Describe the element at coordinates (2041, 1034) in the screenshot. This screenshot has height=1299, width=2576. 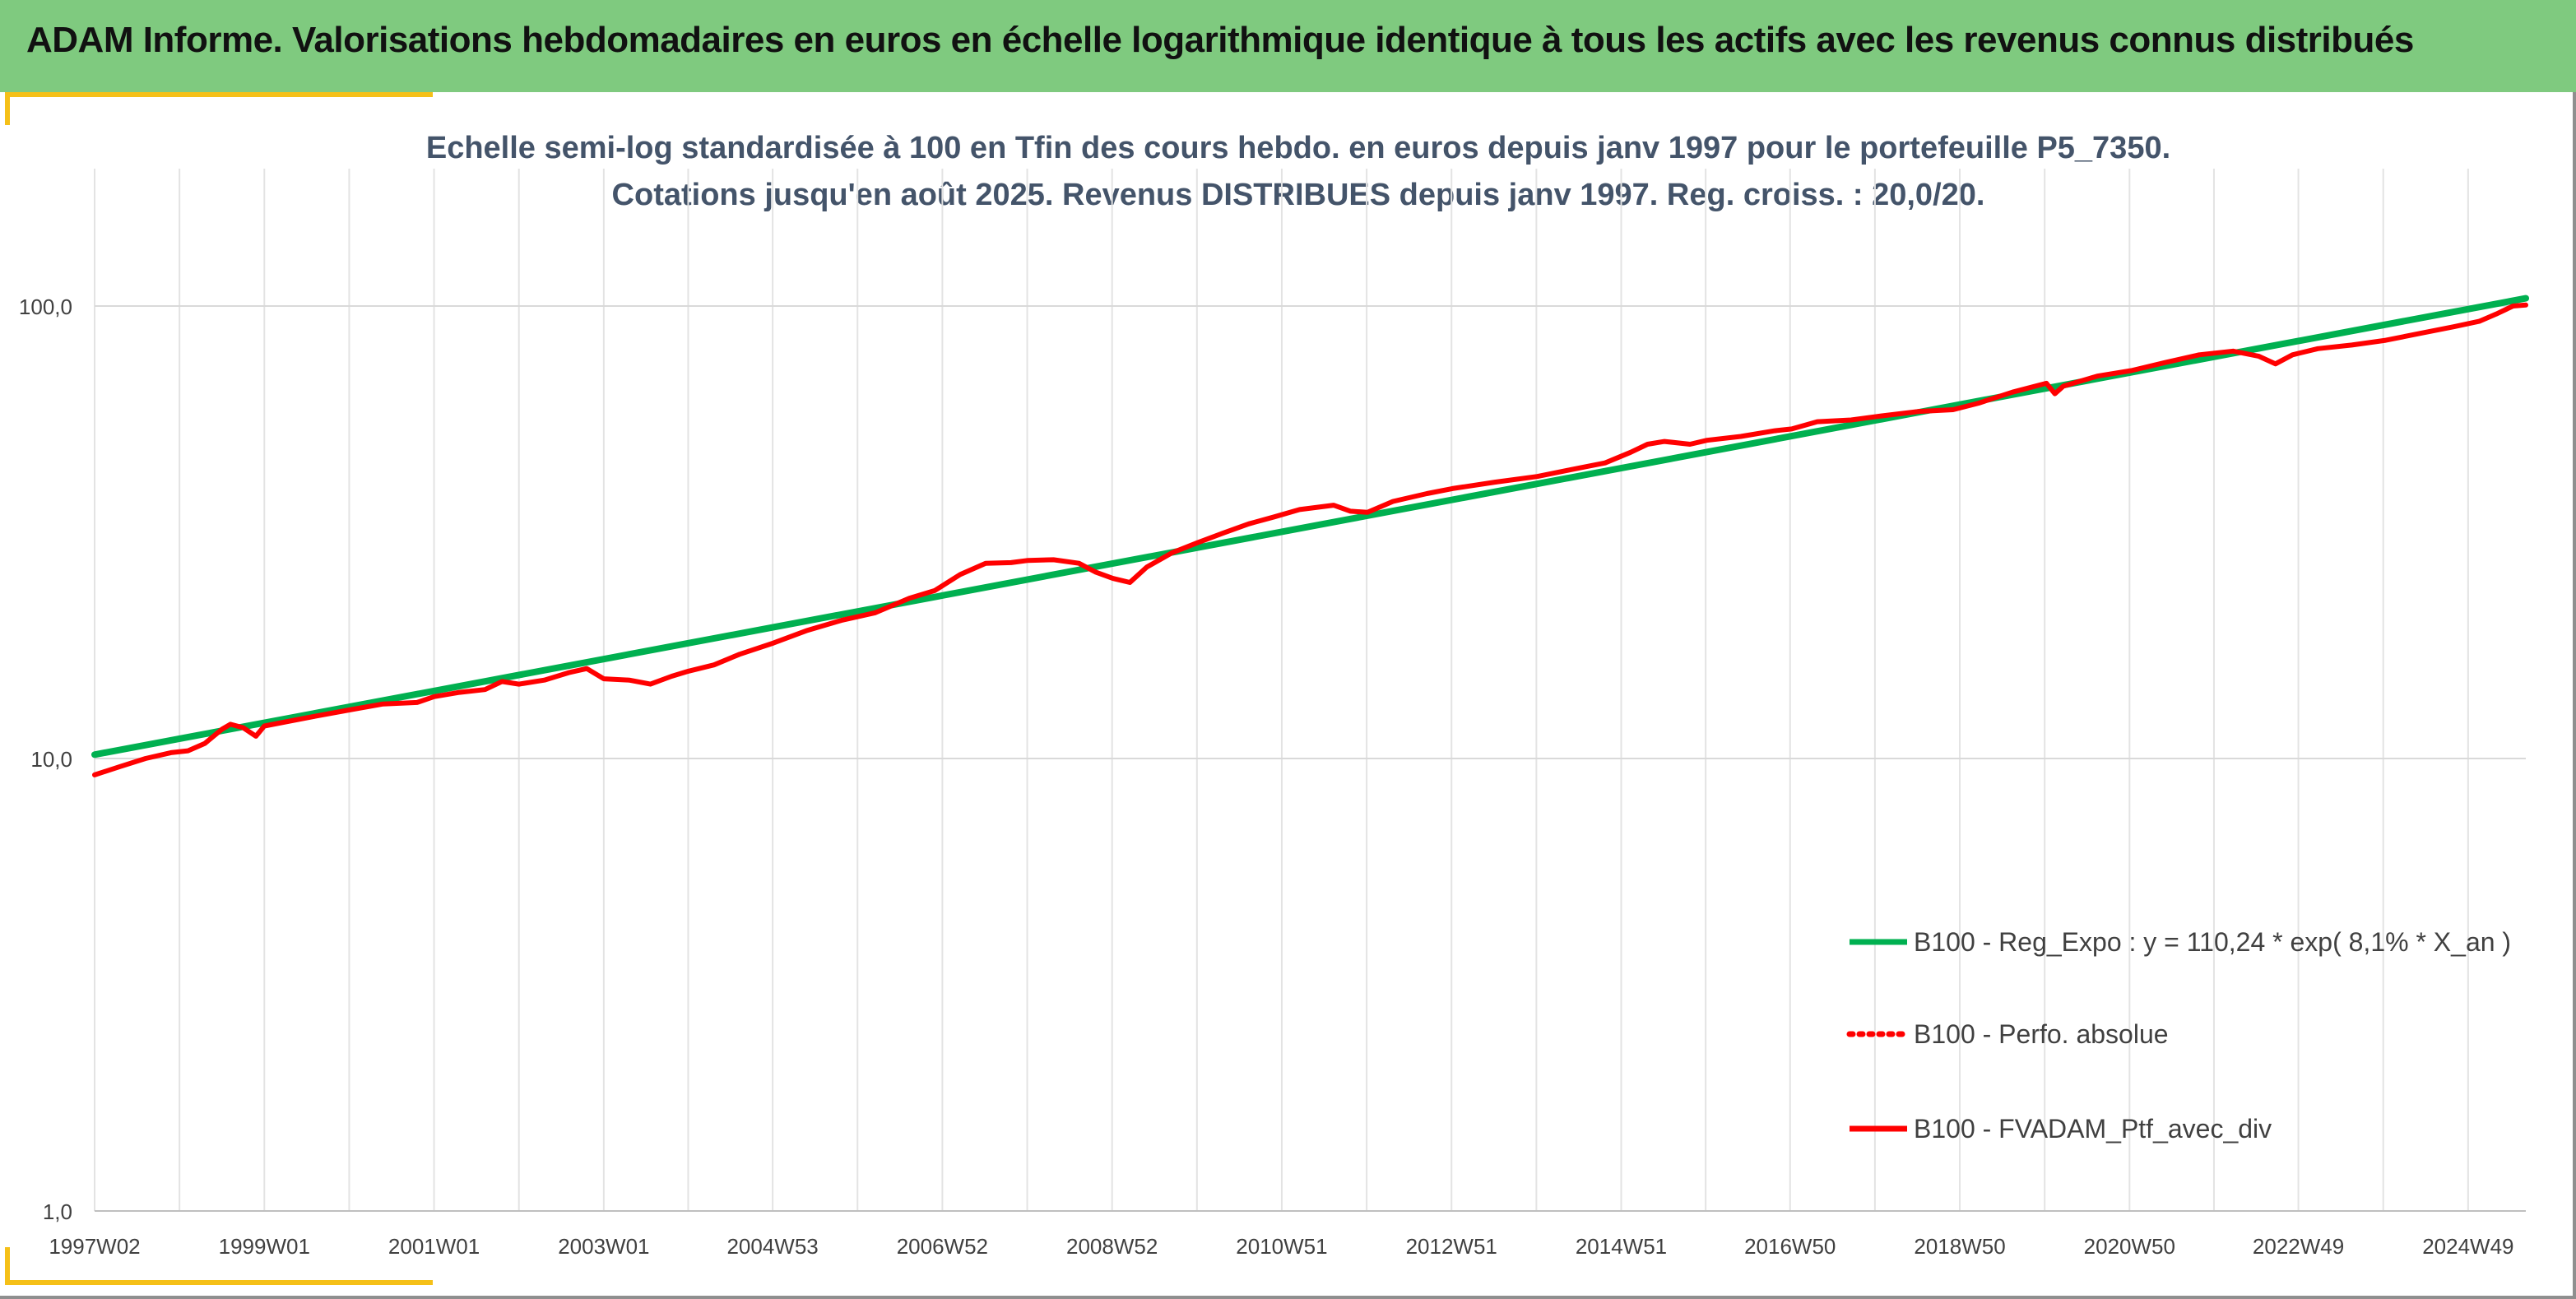
I see `legend-label: B100 - Perfo. absolue` at that location.